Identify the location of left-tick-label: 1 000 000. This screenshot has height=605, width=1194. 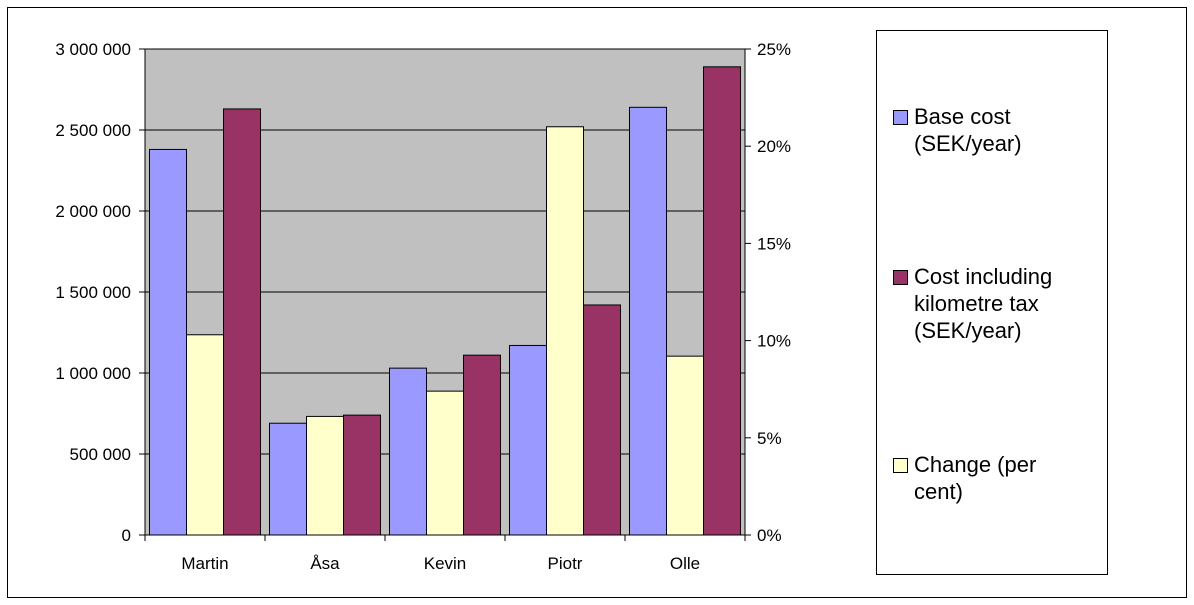
(93, 373).